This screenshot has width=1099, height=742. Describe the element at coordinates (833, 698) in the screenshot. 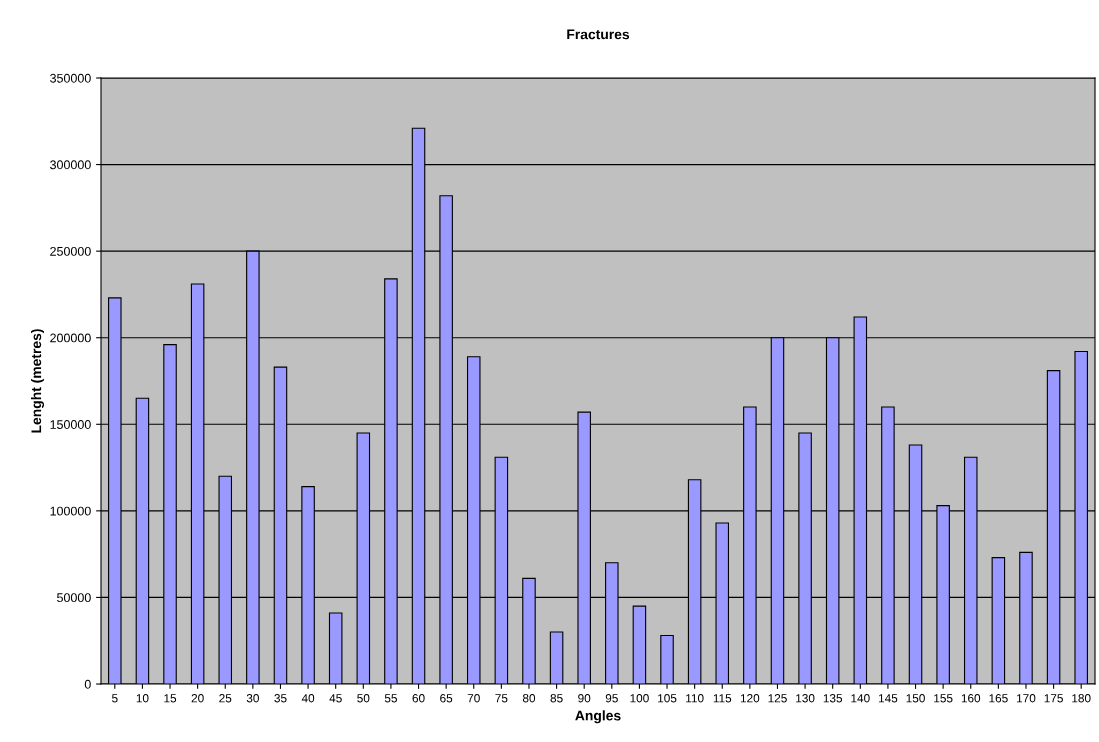

I see `x-tick-label: 135` at that location.